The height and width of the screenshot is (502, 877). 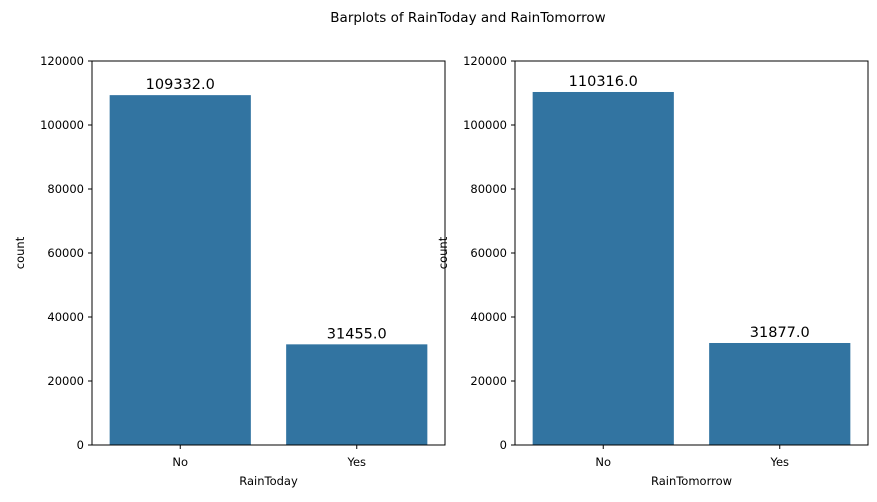 I want to click on bar-value-label: 31877.0, so click(x=780, y=333).